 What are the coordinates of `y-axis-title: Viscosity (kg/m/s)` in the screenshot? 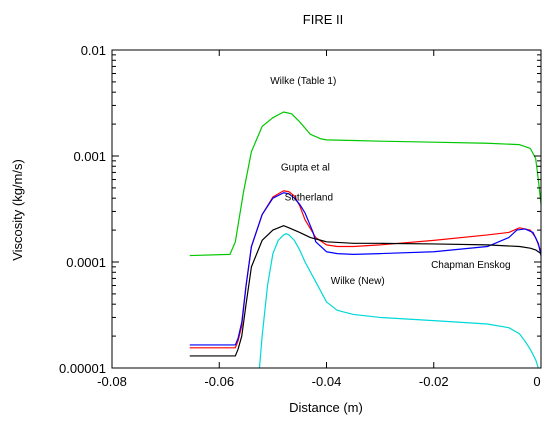 It's located at (17, 210).